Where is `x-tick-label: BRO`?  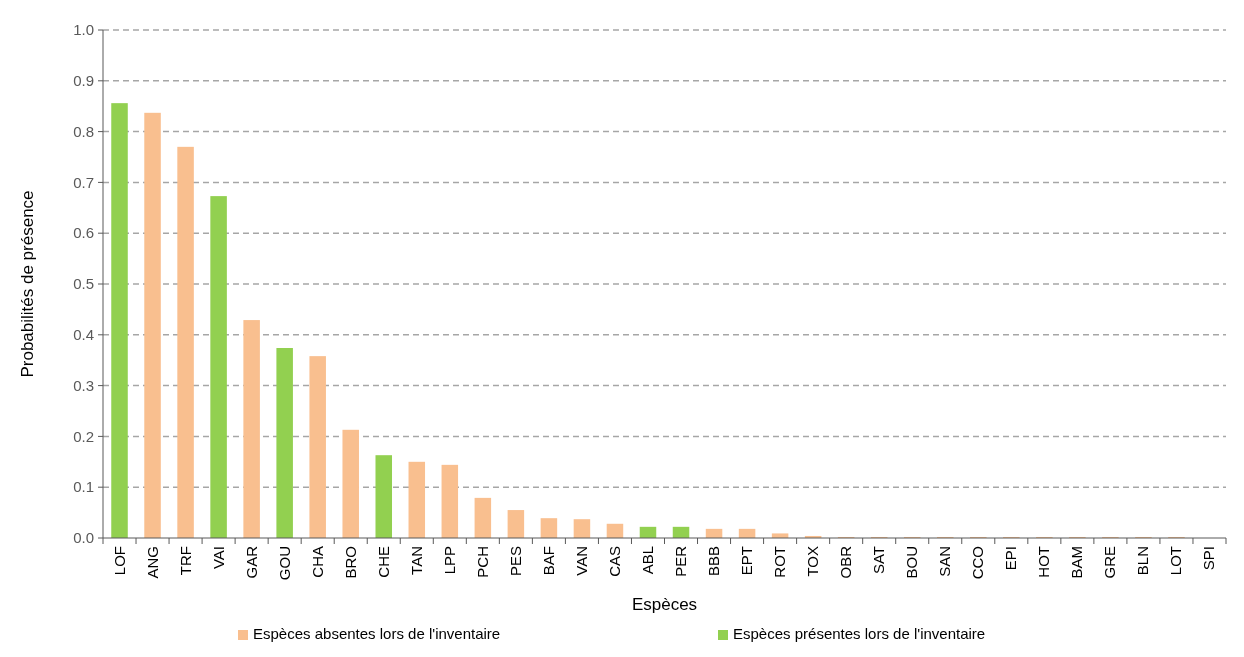 x-tick-label: BRO is located at coordinates (350, 562).